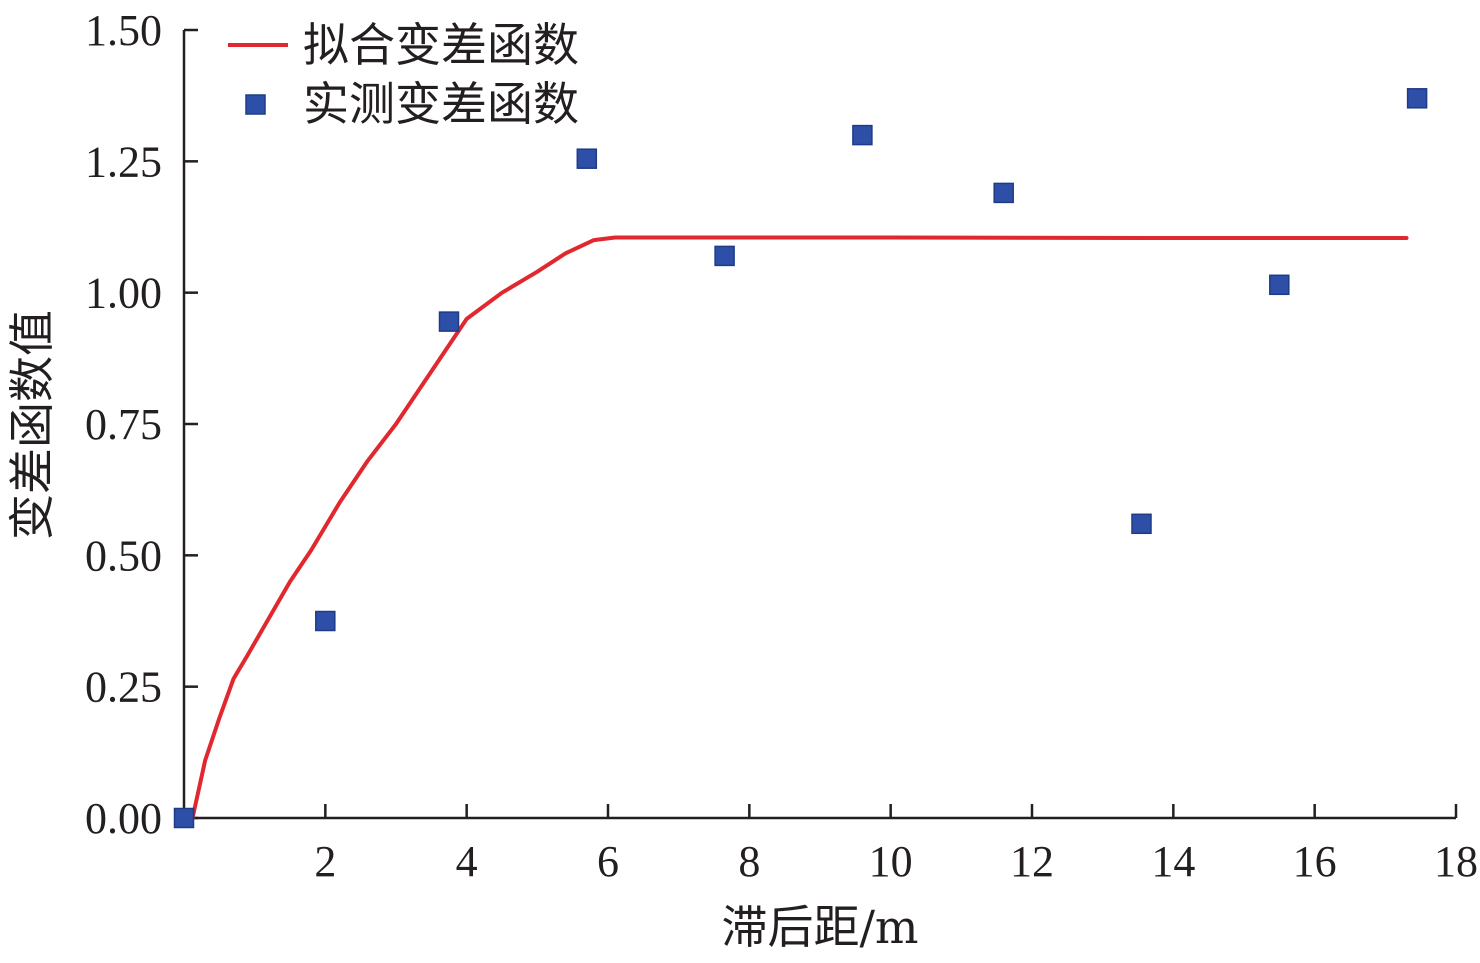 This screenshot has height=963, width=1480. Describe the element at coordinates (123, 555) in the screenshot. I see `y-tick-label: 0.50` at that location.